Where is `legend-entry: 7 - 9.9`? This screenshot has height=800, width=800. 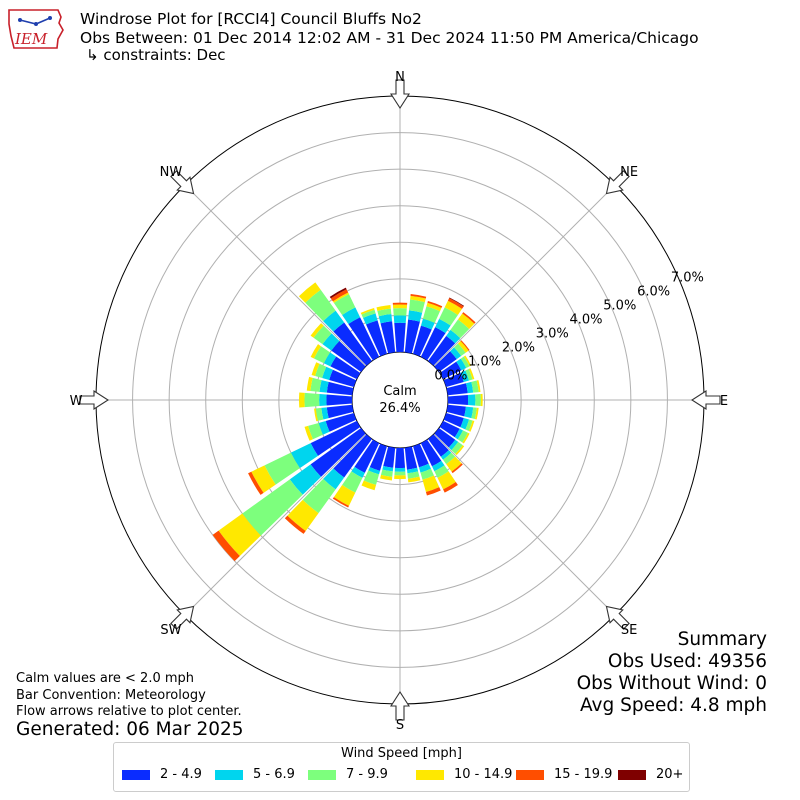
legend-entry: 7 - 9.9 is located at coordinates (348, 774).